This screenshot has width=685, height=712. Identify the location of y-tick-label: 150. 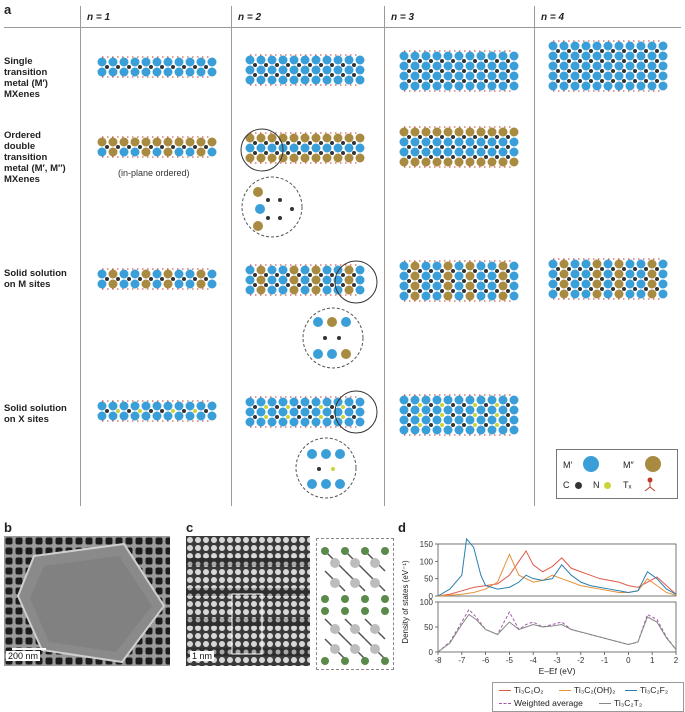
(427, 544).